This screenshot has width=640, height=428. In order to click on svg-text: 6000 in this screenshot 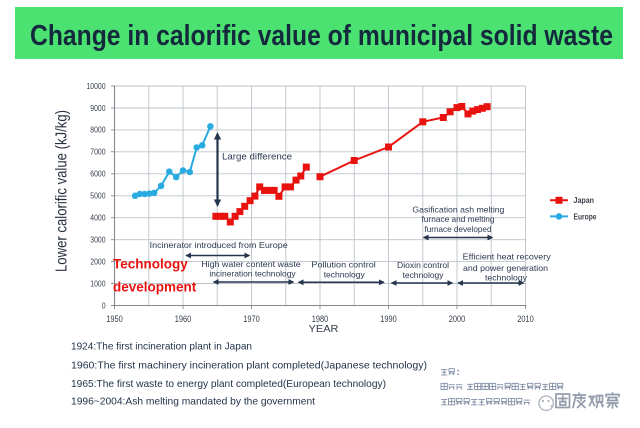, I will do `click(98, 174)`.